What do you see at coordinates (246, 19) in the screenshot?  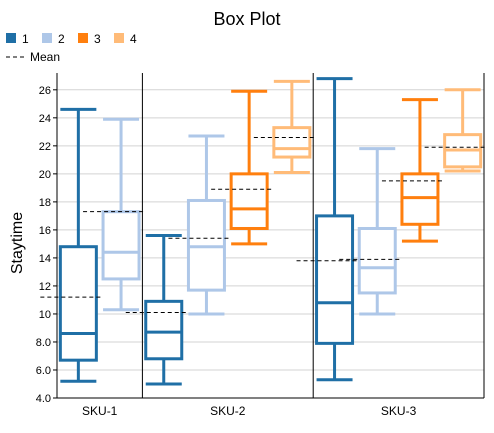 I see `chart-title: Box Plot` at bounding box center [246, 19].